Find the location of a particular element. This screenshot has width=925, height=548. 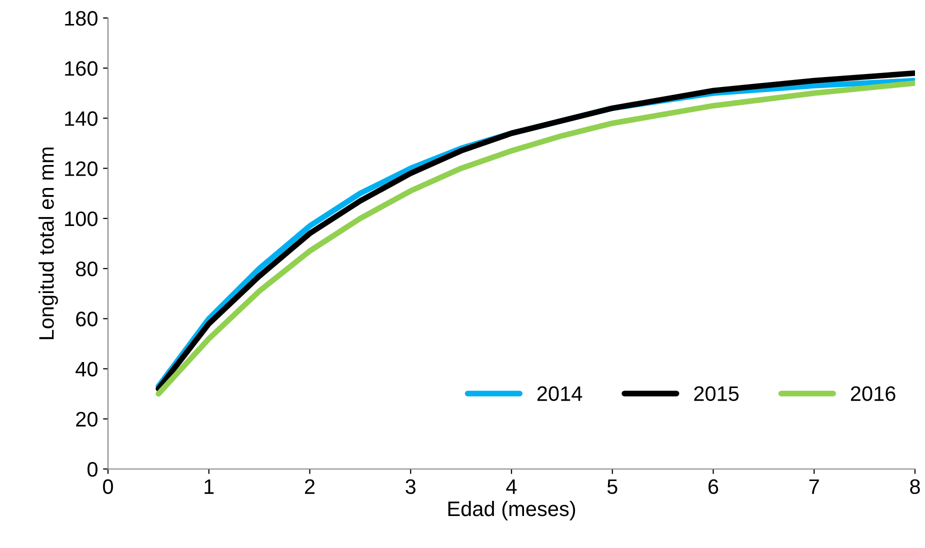

y-tick-label: 0 is located at coordinates (93, 469).